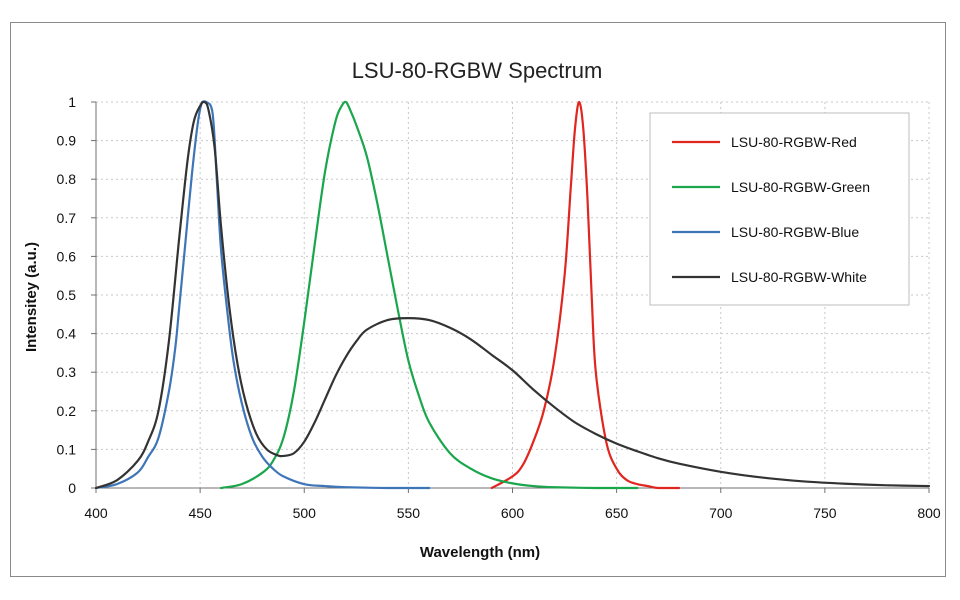 The width and height of the screenshot is (960, 600). Describe the element at coordinates (31, 297) in the screenshot. I see `y-axis-label: Intensitey (a.u.)` at that location.